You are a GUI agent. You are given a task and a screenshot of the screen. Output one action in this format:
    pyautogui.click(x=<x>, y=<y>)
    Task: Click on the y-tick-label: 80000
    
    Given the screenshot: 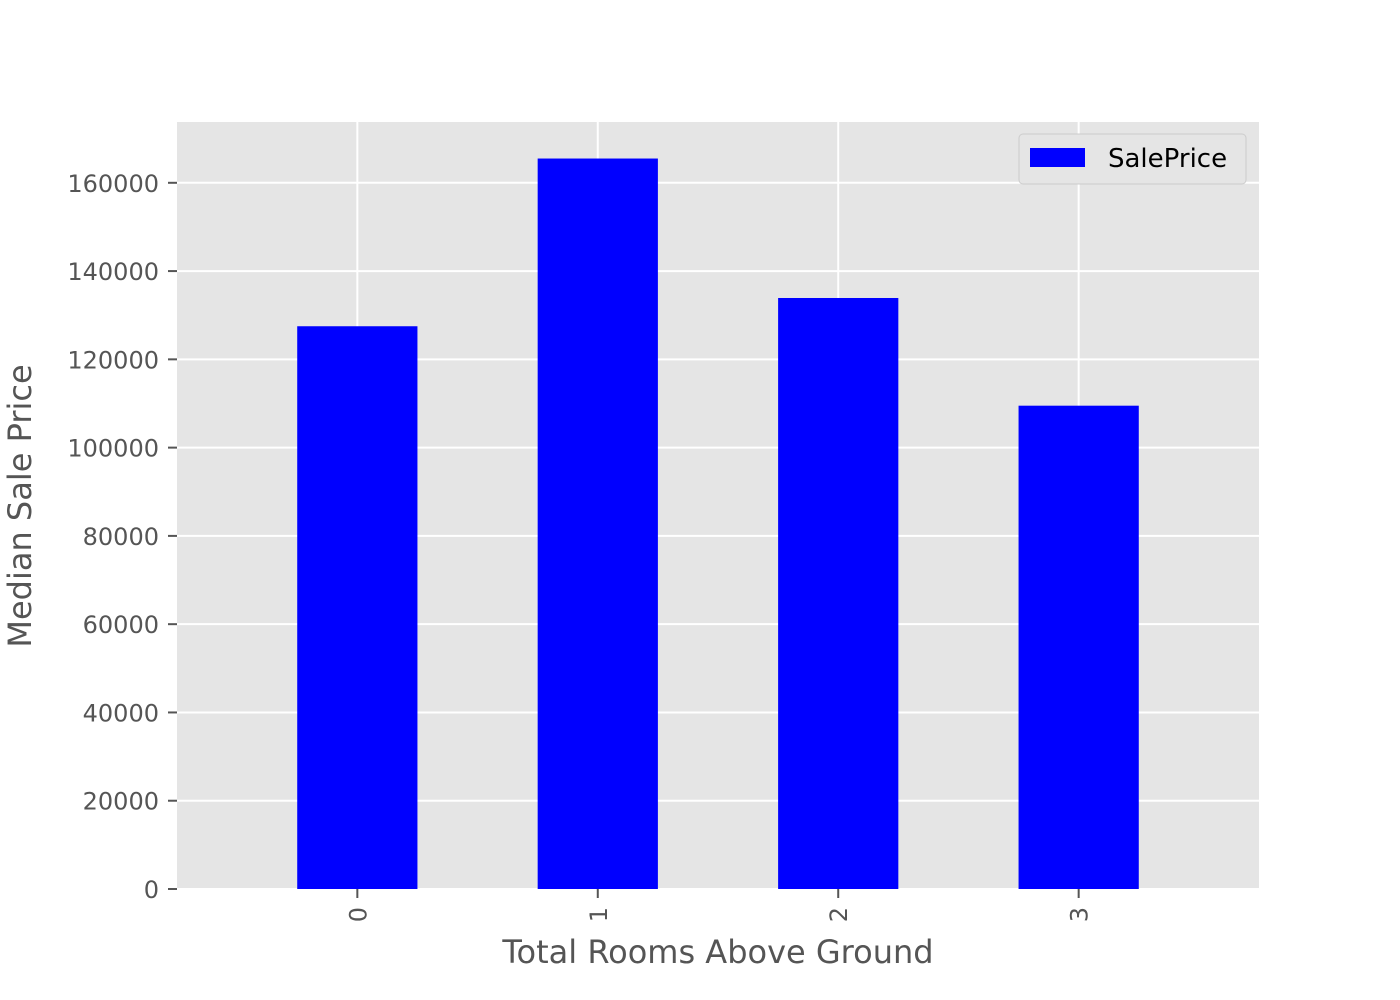 What is the action you would take?
    pyautogui.click(x=121, y=537)
    